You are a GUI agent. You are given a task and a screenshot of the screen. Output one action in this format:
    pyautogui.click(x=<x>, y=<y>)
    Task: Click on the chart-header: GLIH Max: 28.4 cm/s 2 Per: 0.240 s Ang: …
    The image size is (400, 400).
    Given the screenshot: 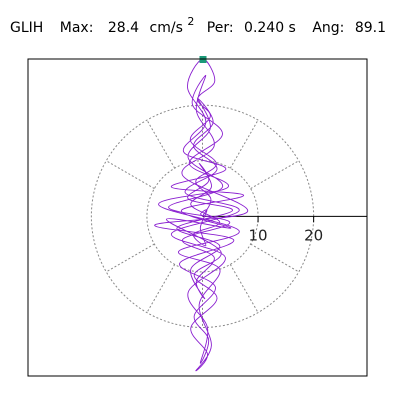 What is the action you would take?
    pyautogui.click(x=200, y=25)
    